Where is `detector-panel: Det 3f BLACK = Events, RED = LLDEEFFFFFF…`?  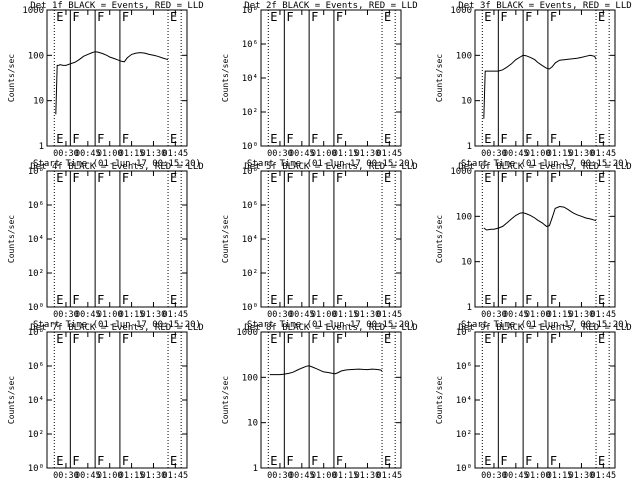 detector-panel: Det 3f BLACK = Events, RED = LLDEEFFFFFF… is located at coordinates (533, 85).